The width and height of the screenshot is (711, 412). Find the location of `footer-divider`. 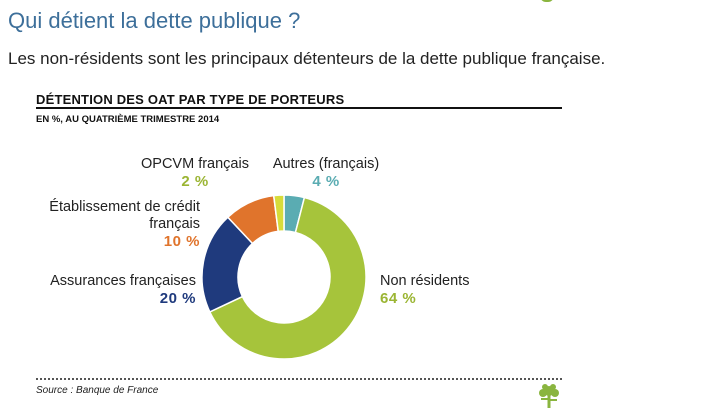

footer-divider is located at coordinates (299, 379).